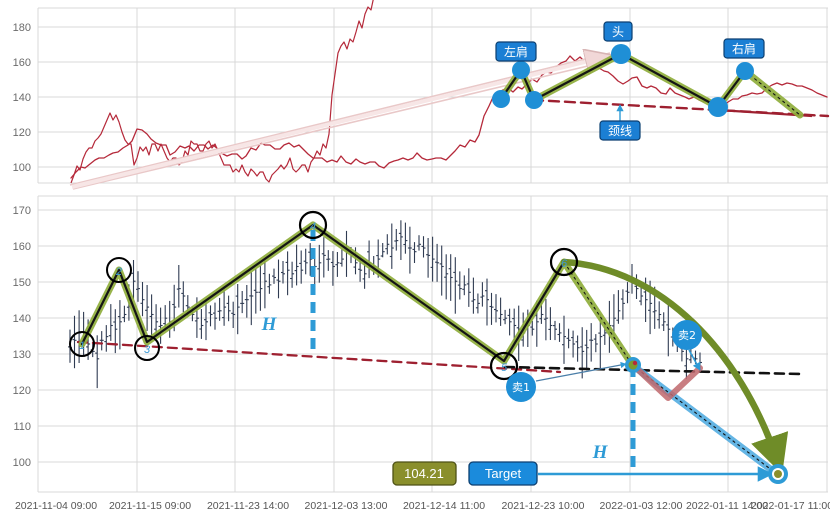 The image size is (830, 520). I want to click on tag-neckline-label: 颈线, so click(620, 131).